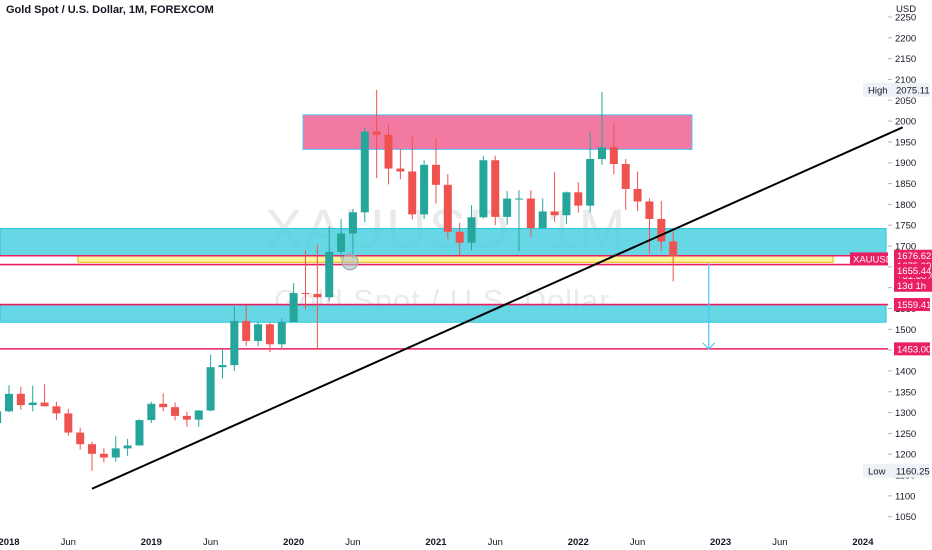 The width and height of the screenshot is (932, 550). I want to click on x-tick-label: 2019, so click(151, 542).